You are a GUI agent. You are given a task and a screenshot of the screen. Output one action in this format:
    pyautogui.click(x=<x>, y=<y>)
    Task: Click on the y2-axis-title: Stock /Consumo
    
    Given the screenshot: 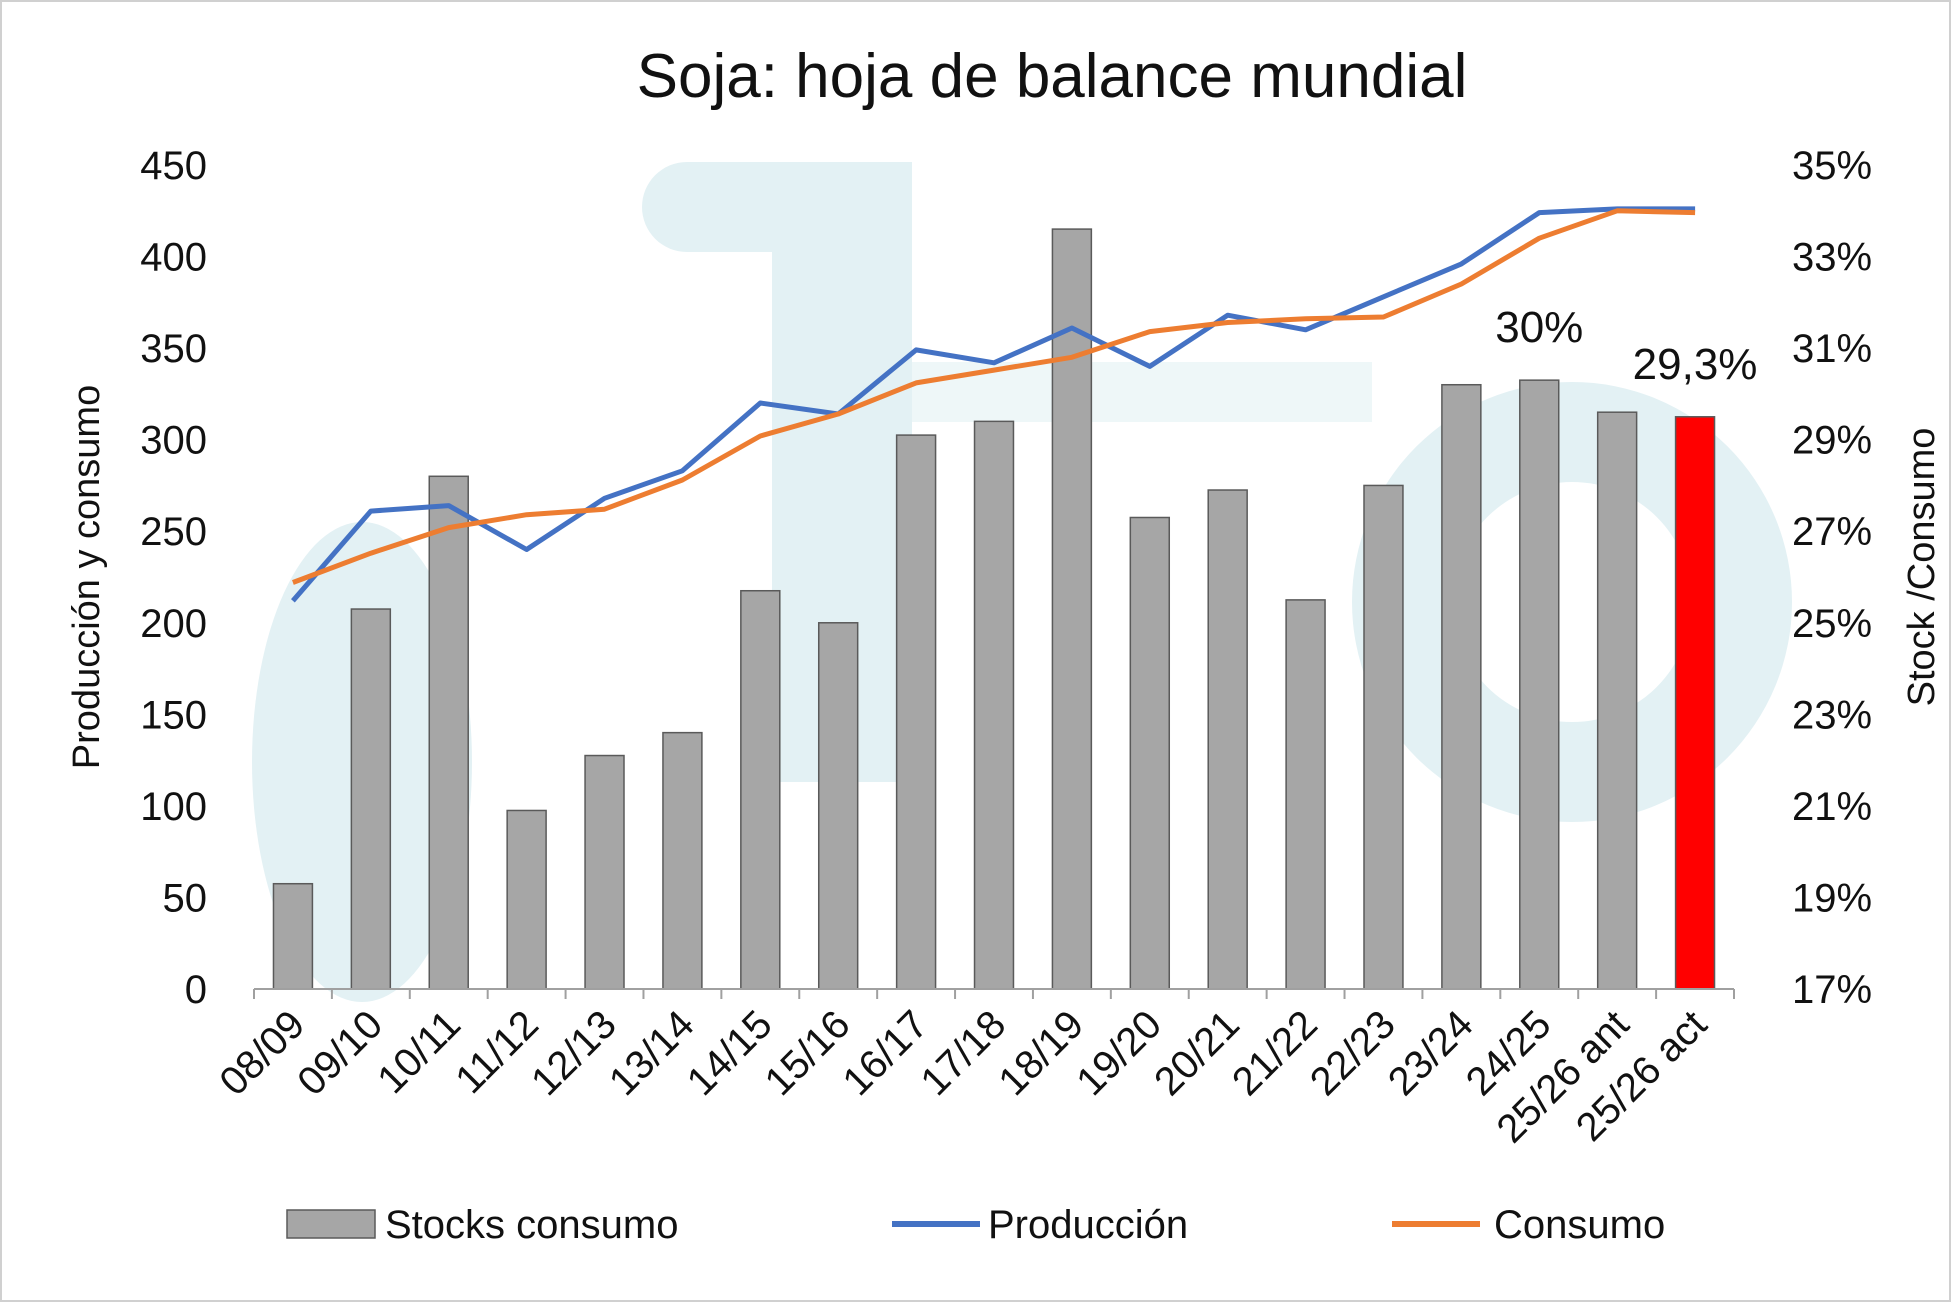 What is the action you would take?
    pyautogui.click(x=1922, y=567)
    